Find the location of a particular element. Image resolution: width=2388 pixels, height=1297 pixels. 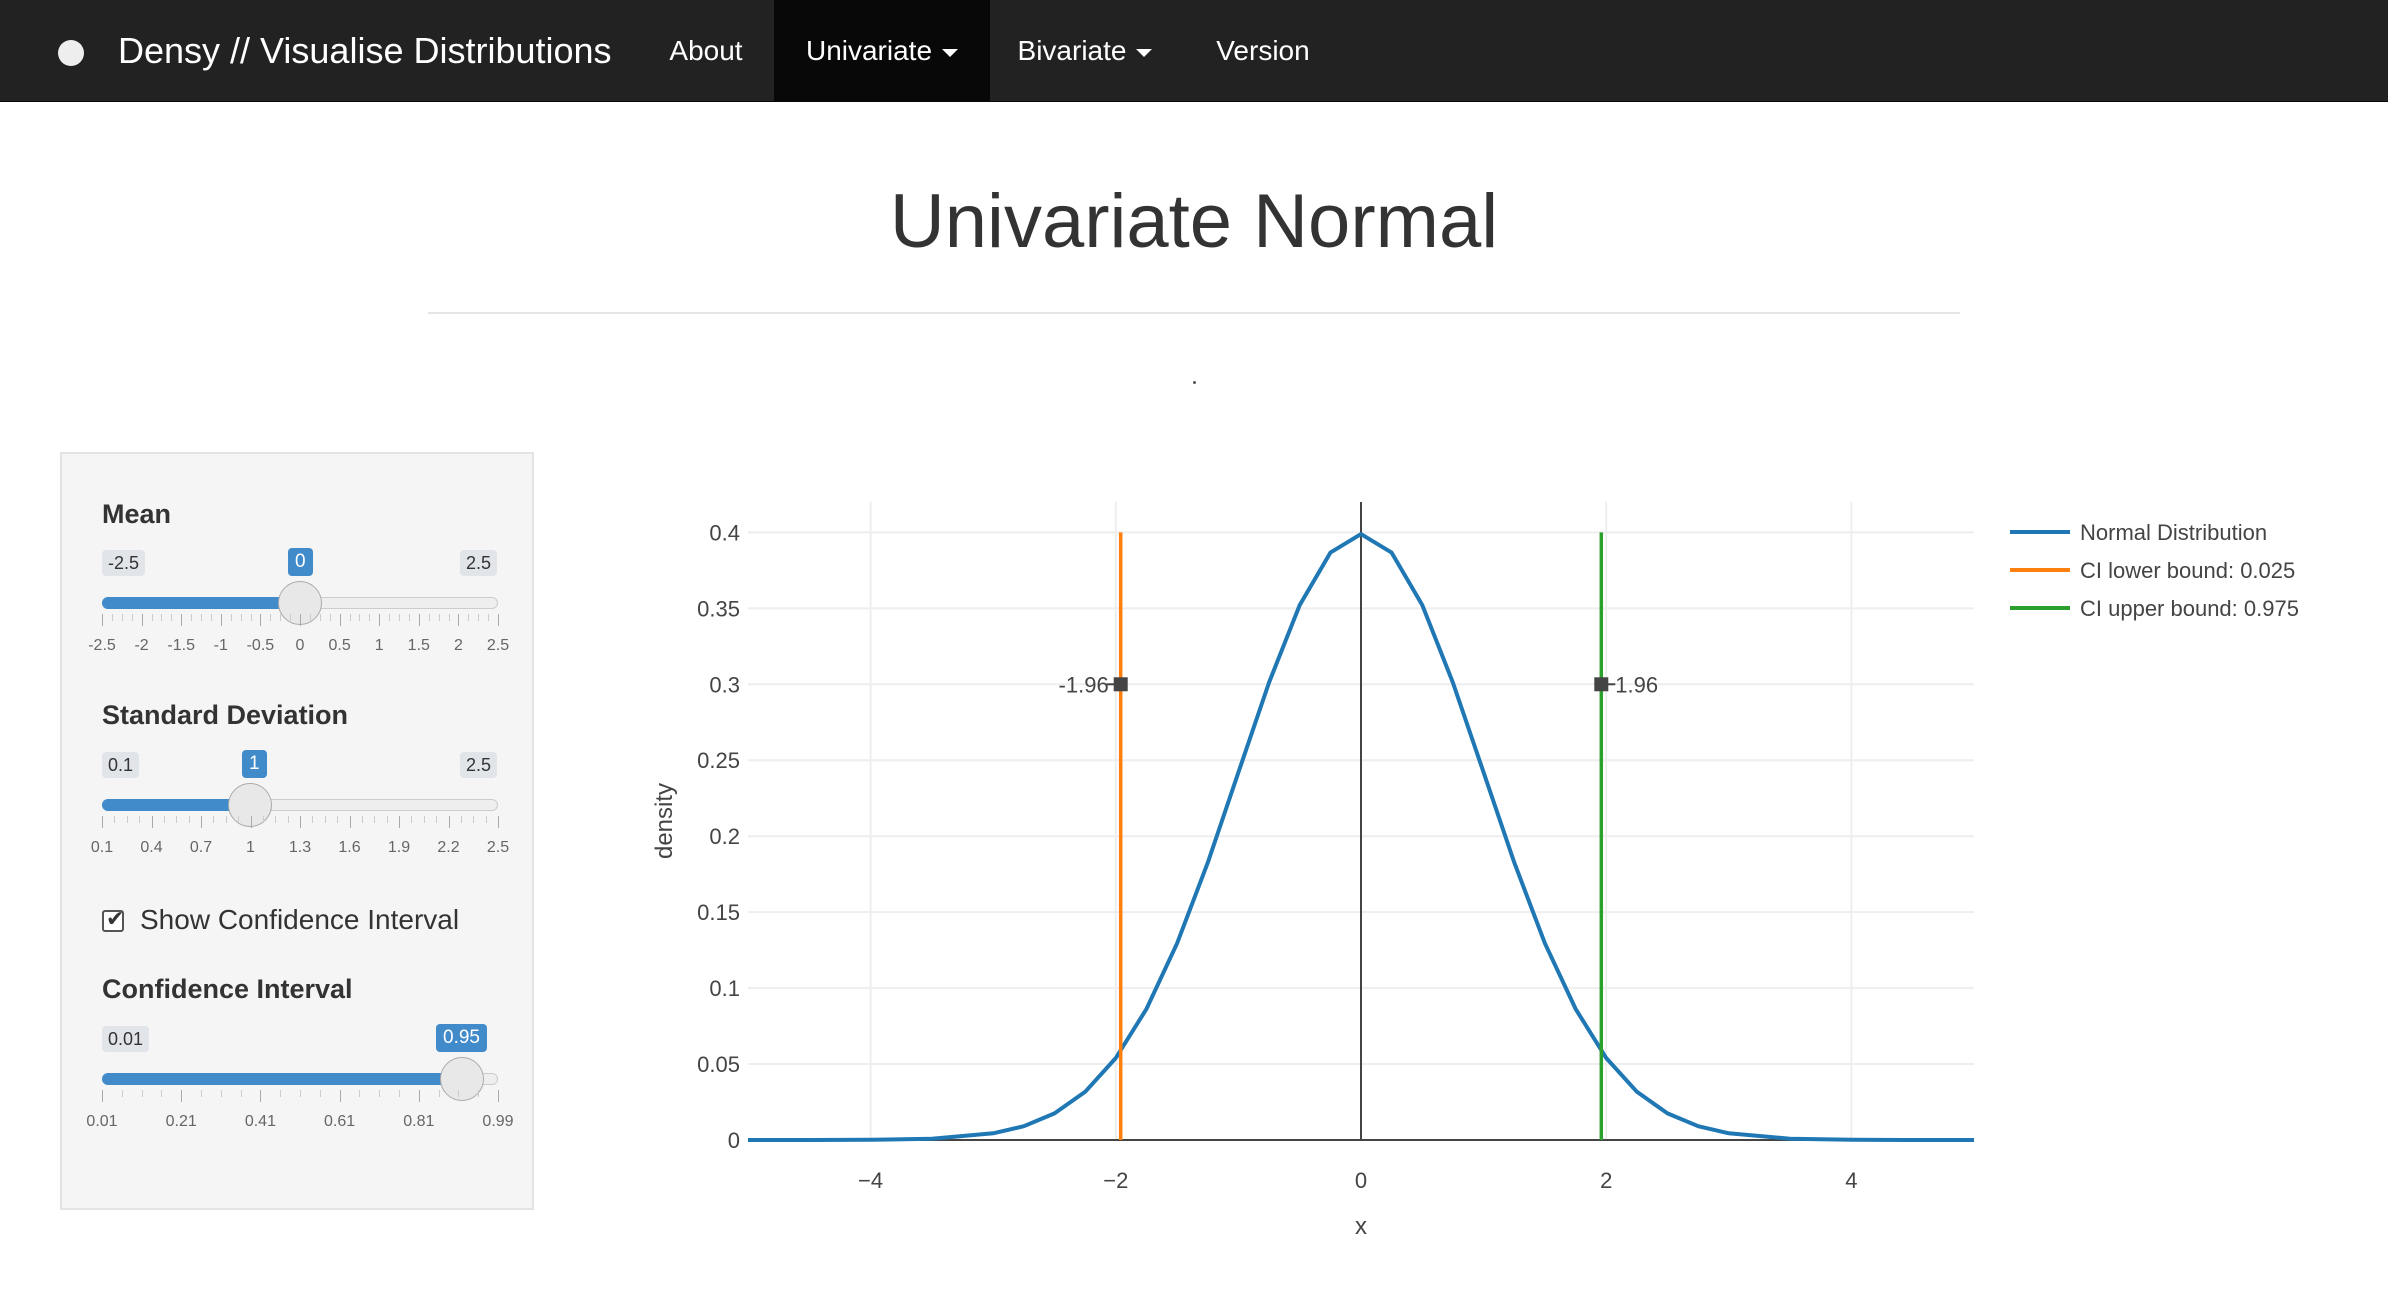

y-tick-label: 0.05 is located at coordinates (718, 1064).